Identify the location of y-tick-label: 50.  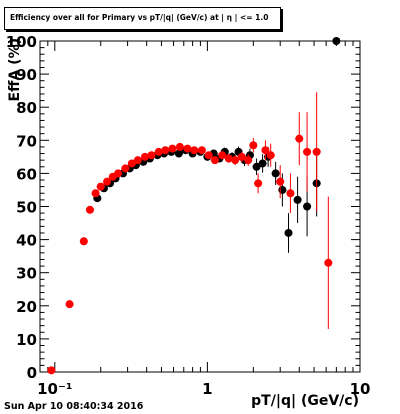
(26, 208).